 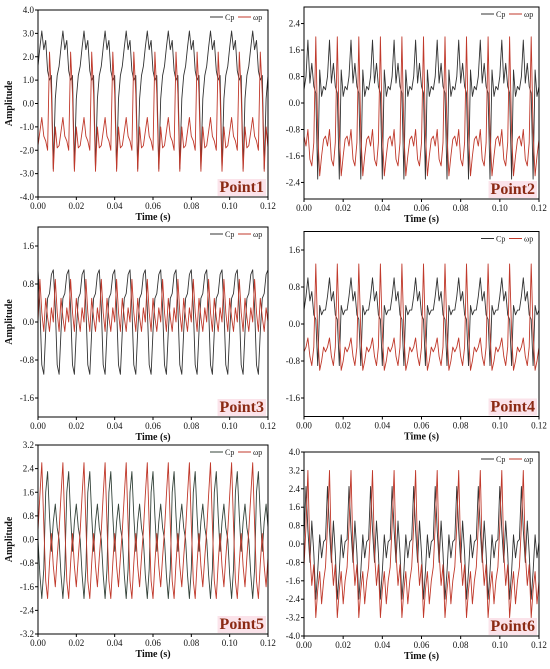 I want to click on point-label: Point4, so click(x=513, y=407).